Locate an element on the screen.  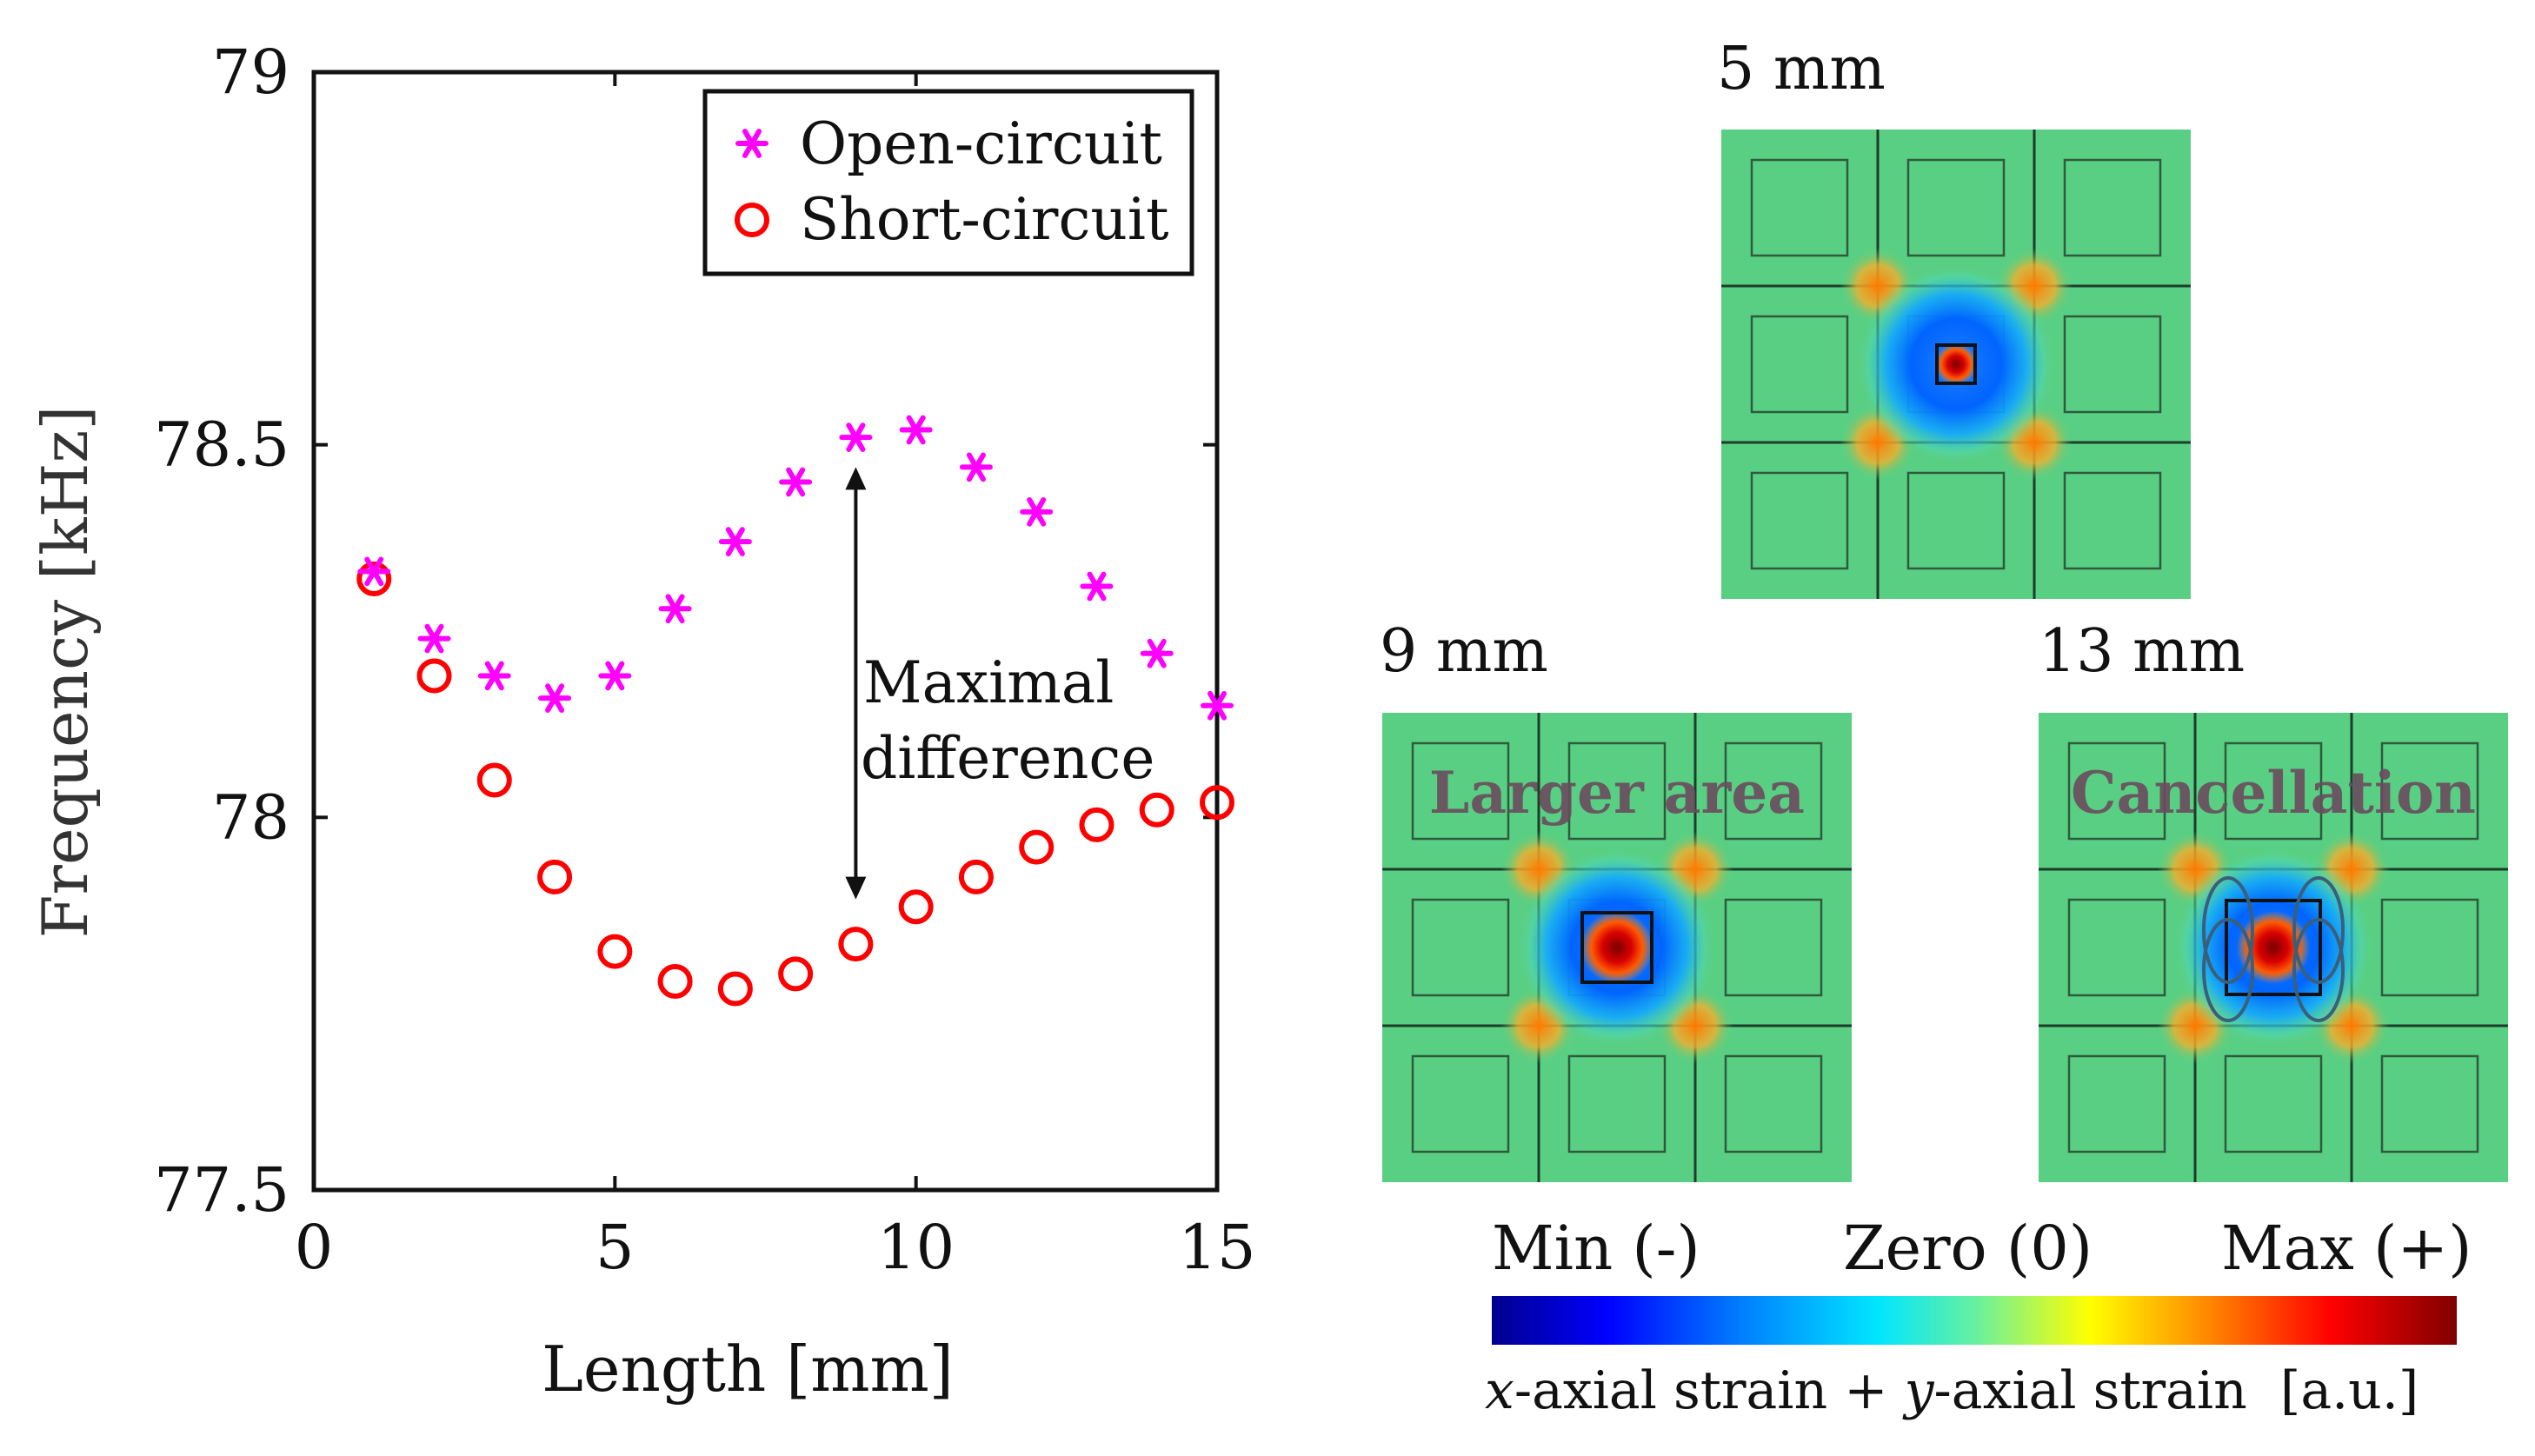
arrow-head-bottom is located at coordinates (856, 888).